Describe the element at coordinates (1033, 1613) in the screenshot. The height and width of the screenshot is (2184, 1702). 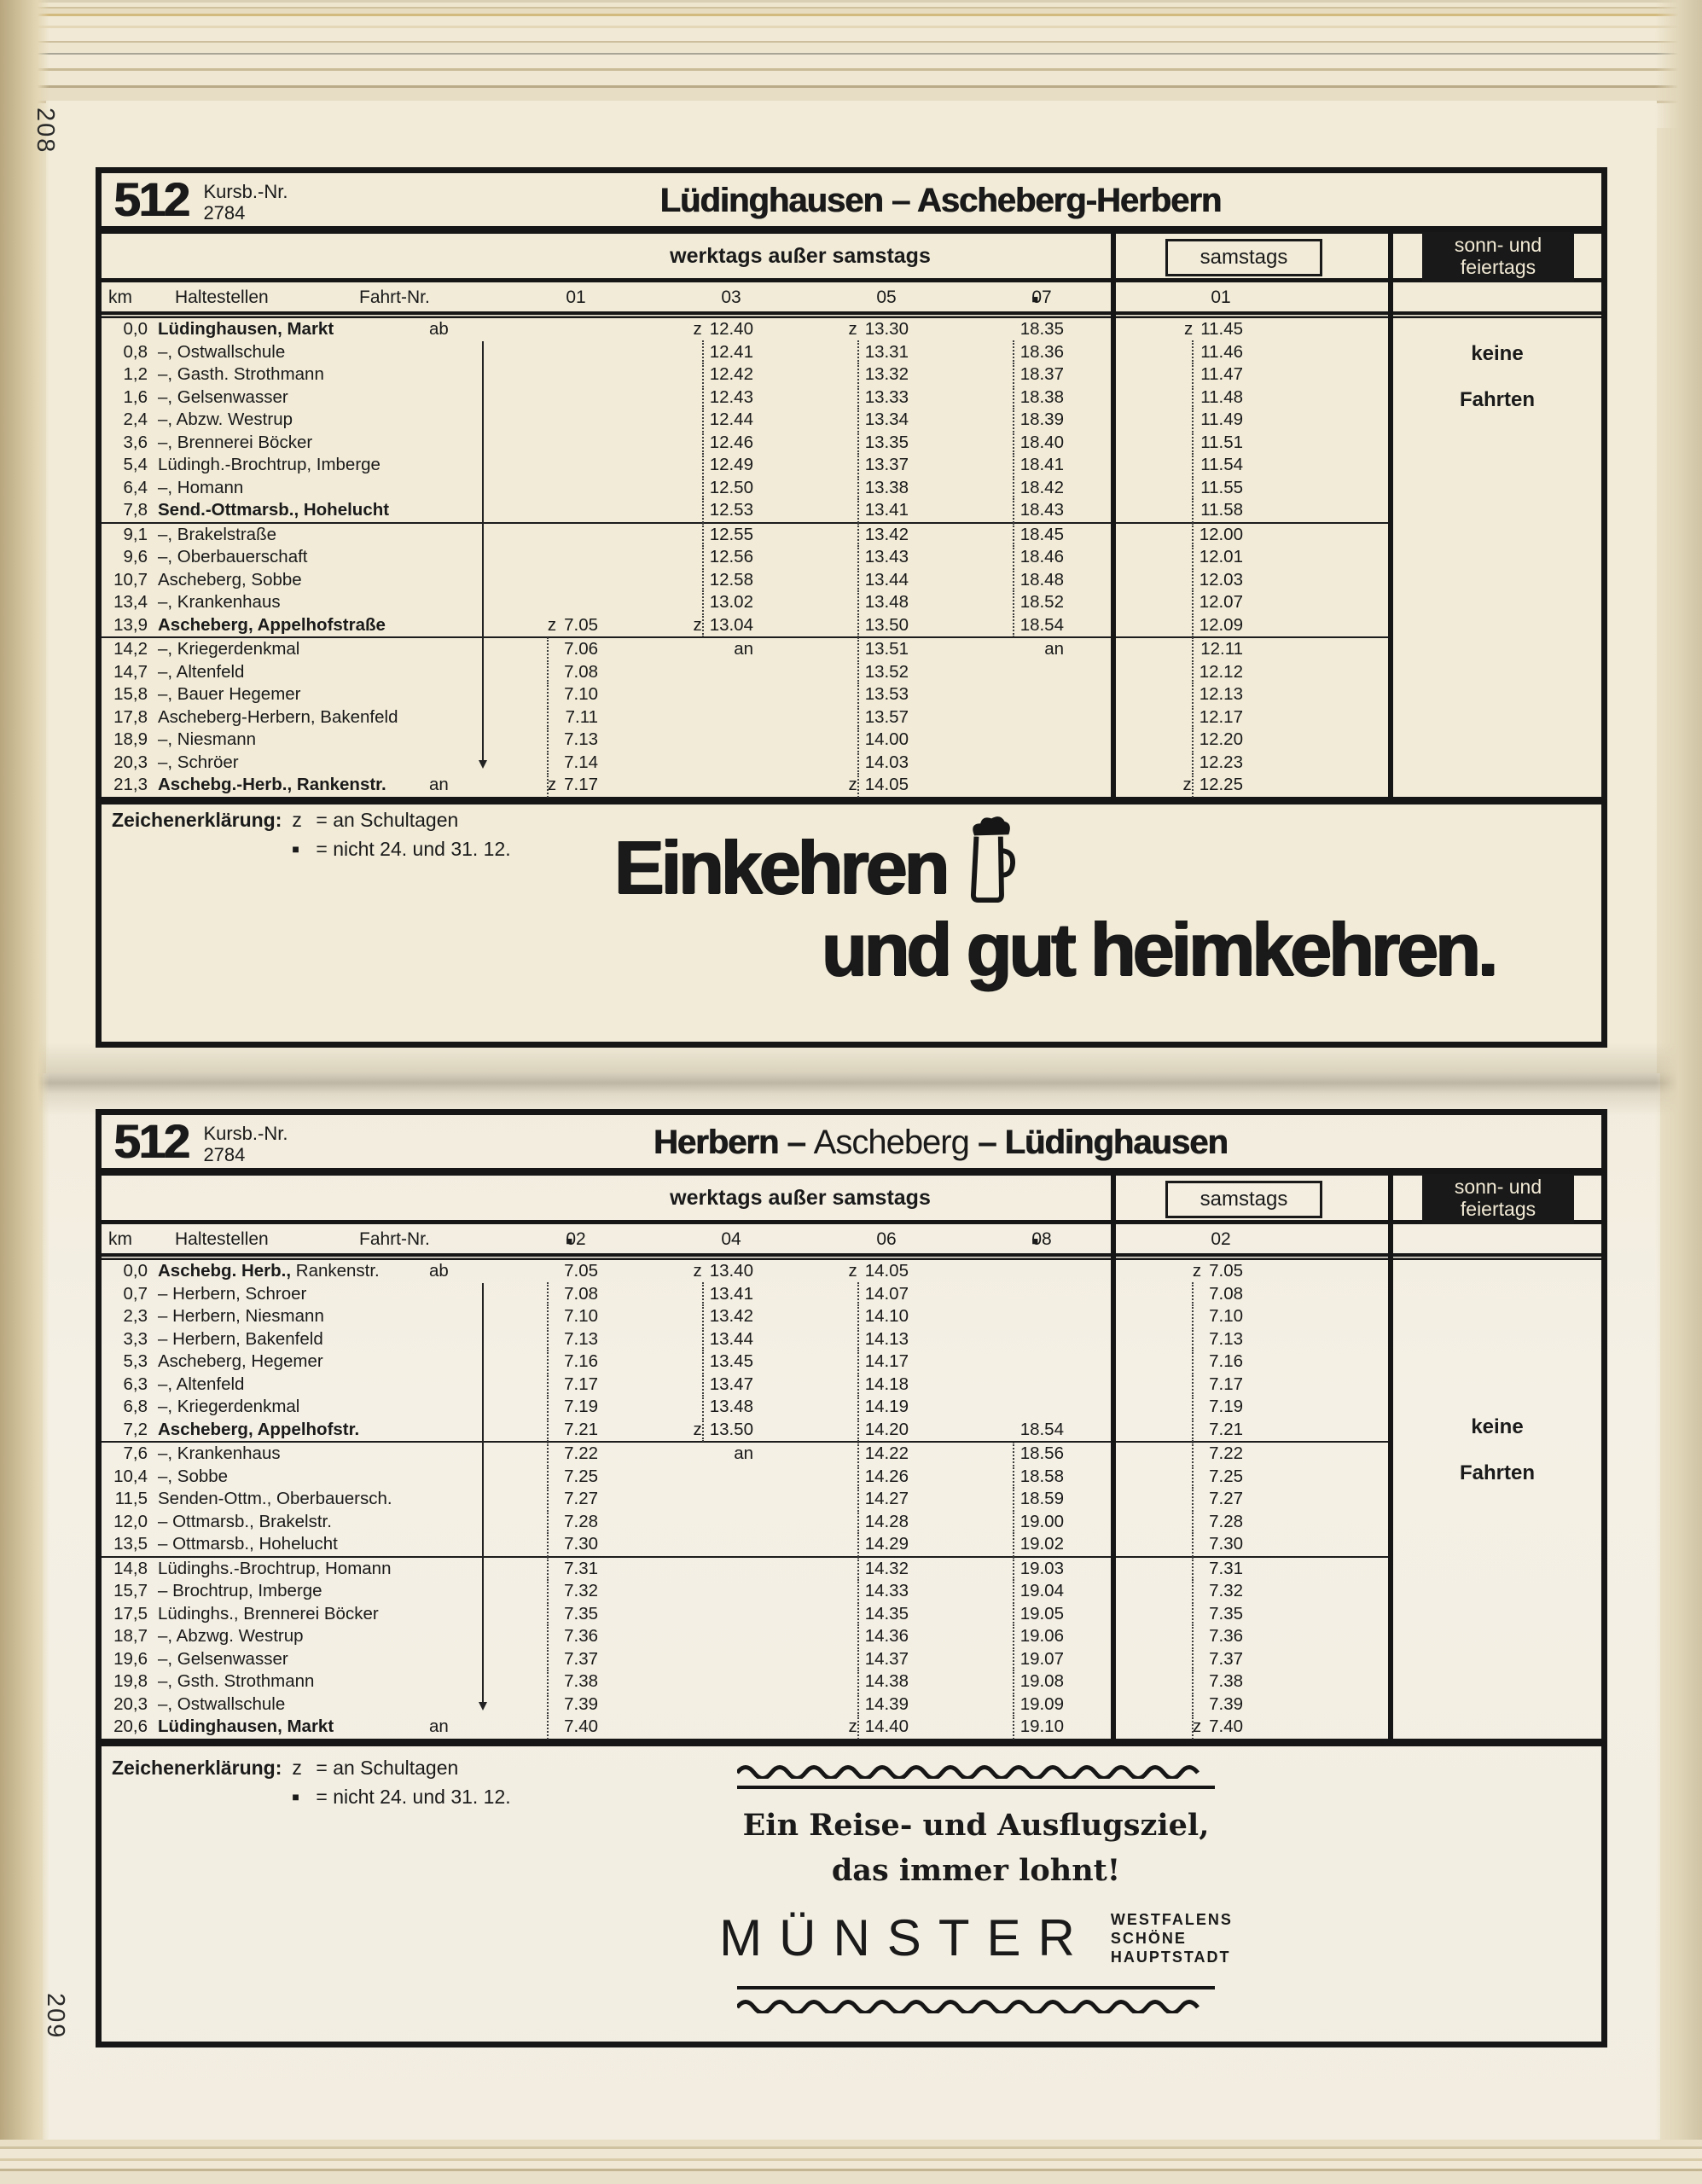
I see `time-cell: 19.05` at that location.